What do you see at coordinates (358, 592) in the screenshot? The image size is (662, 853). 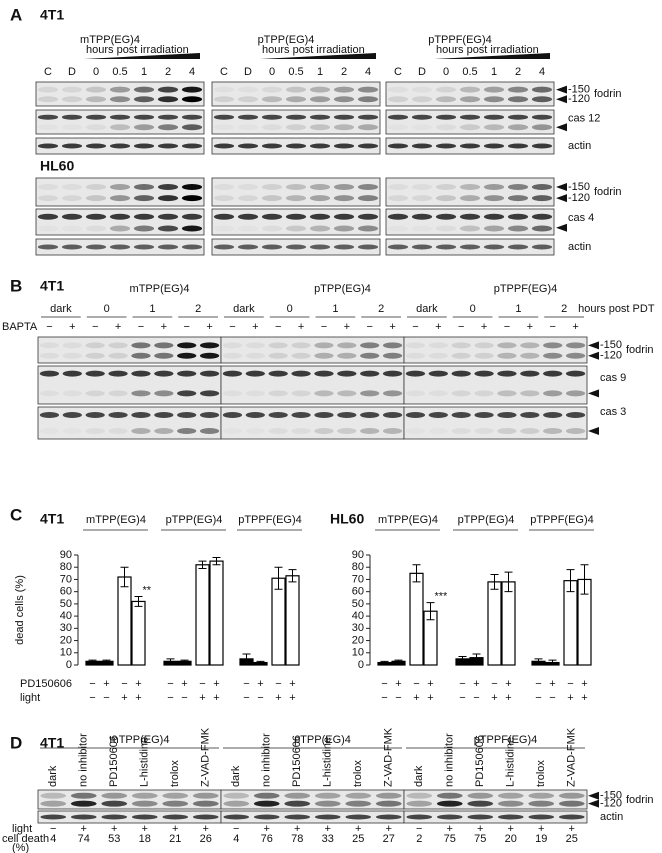 I see `y-tick-label: 60` at bounding box center [358, 592].